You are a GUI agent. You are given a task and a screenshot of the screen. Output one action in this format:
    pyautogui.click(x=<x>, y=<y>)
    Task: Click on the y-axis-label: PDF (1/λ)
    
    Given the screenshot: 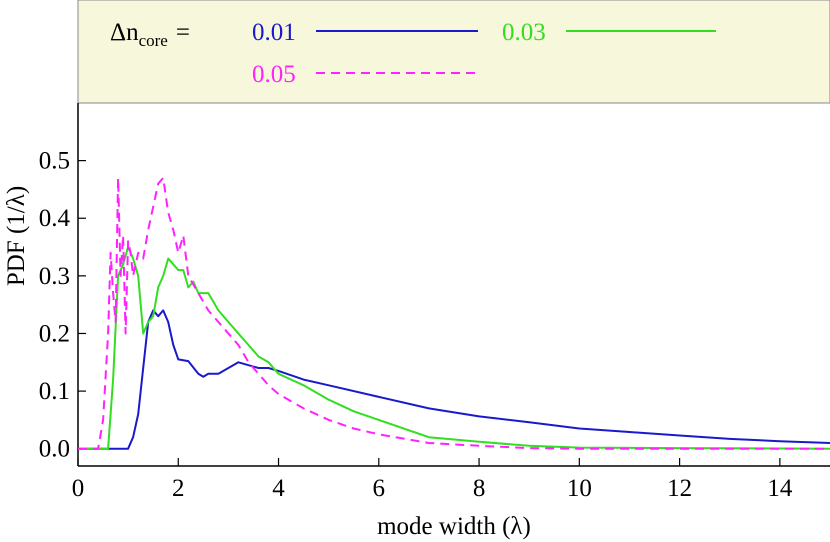 What is the action you would take?
    pyautogui.click(x=16, y=236)
    